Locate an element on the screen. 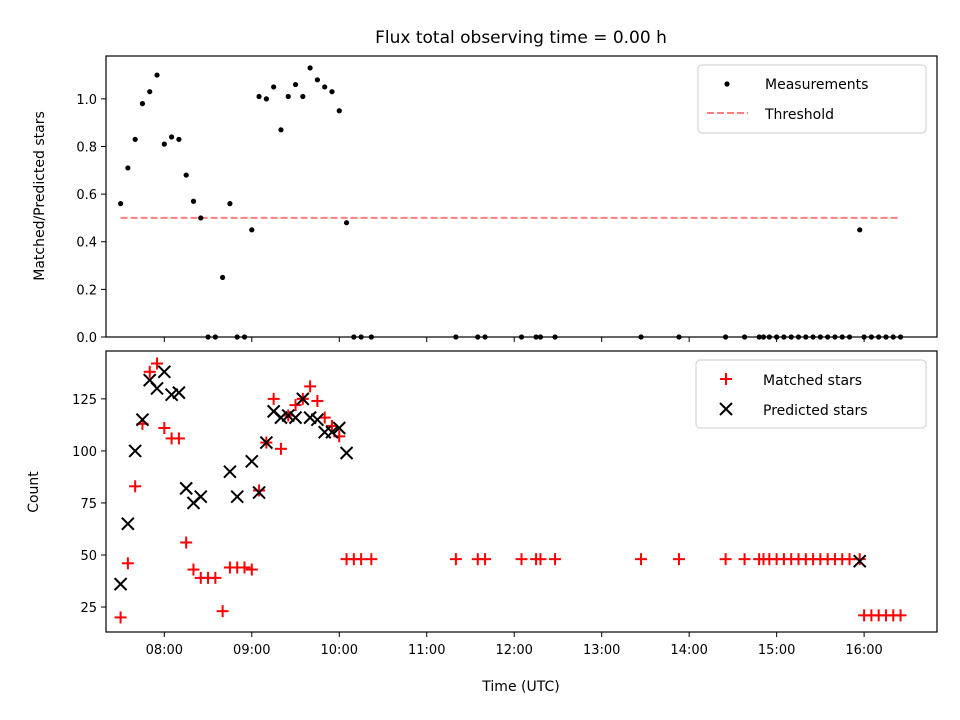 This screenshot has height=720, width=960. bottom-legend: Matched stars Predicted stars is located at coordinates (811, 394).